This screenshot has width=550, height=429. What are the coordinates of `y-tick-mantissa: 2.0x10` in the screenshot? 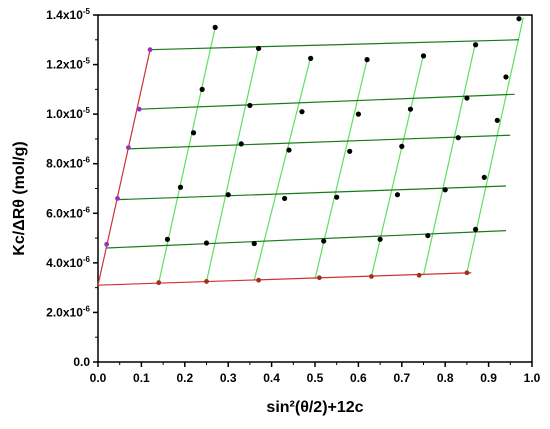 It's located at (64, 312).